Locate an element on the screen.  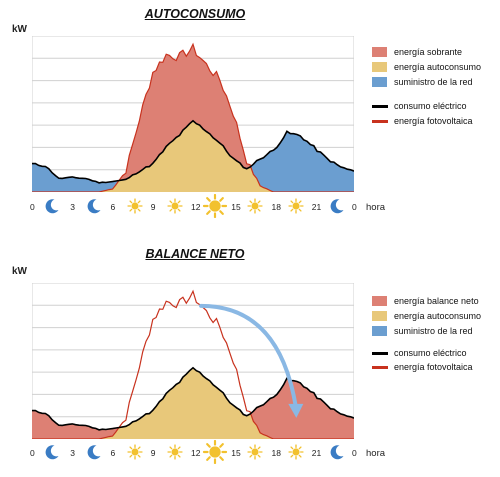
chart-title: AUTOCONSUMO is located at coordinates (195, 14).